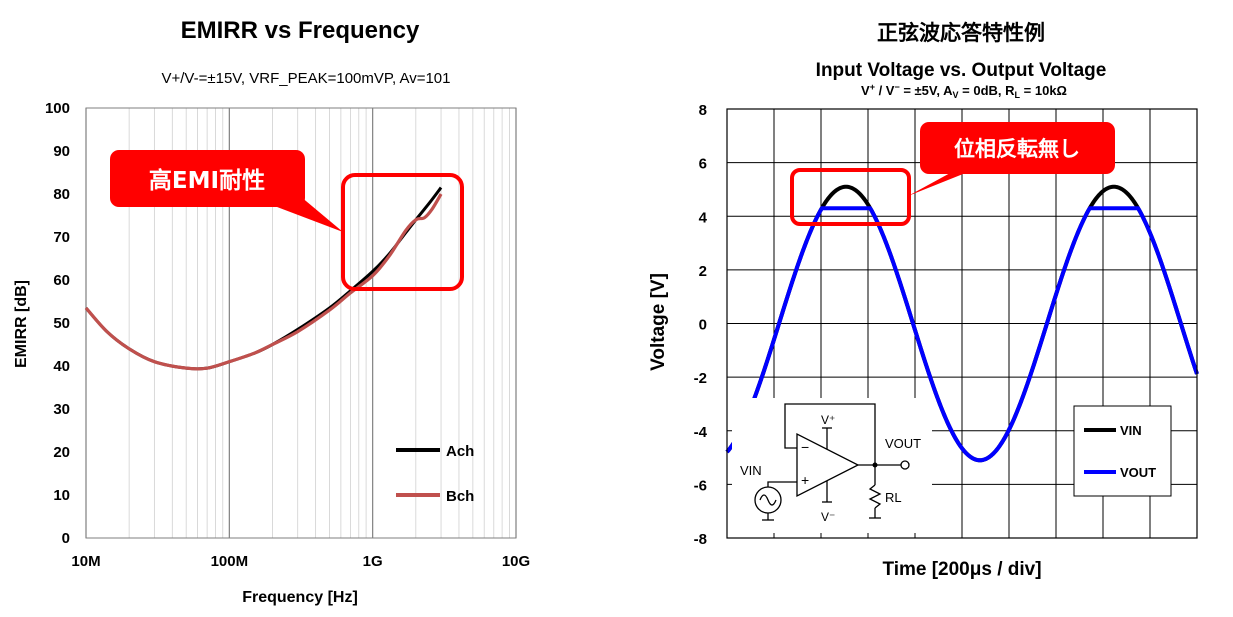 The image size is (1233, 617). Describe the element at coordinates (926, 90) in the screenshot. I see `cond-supply: = ±5V, A` at that location.